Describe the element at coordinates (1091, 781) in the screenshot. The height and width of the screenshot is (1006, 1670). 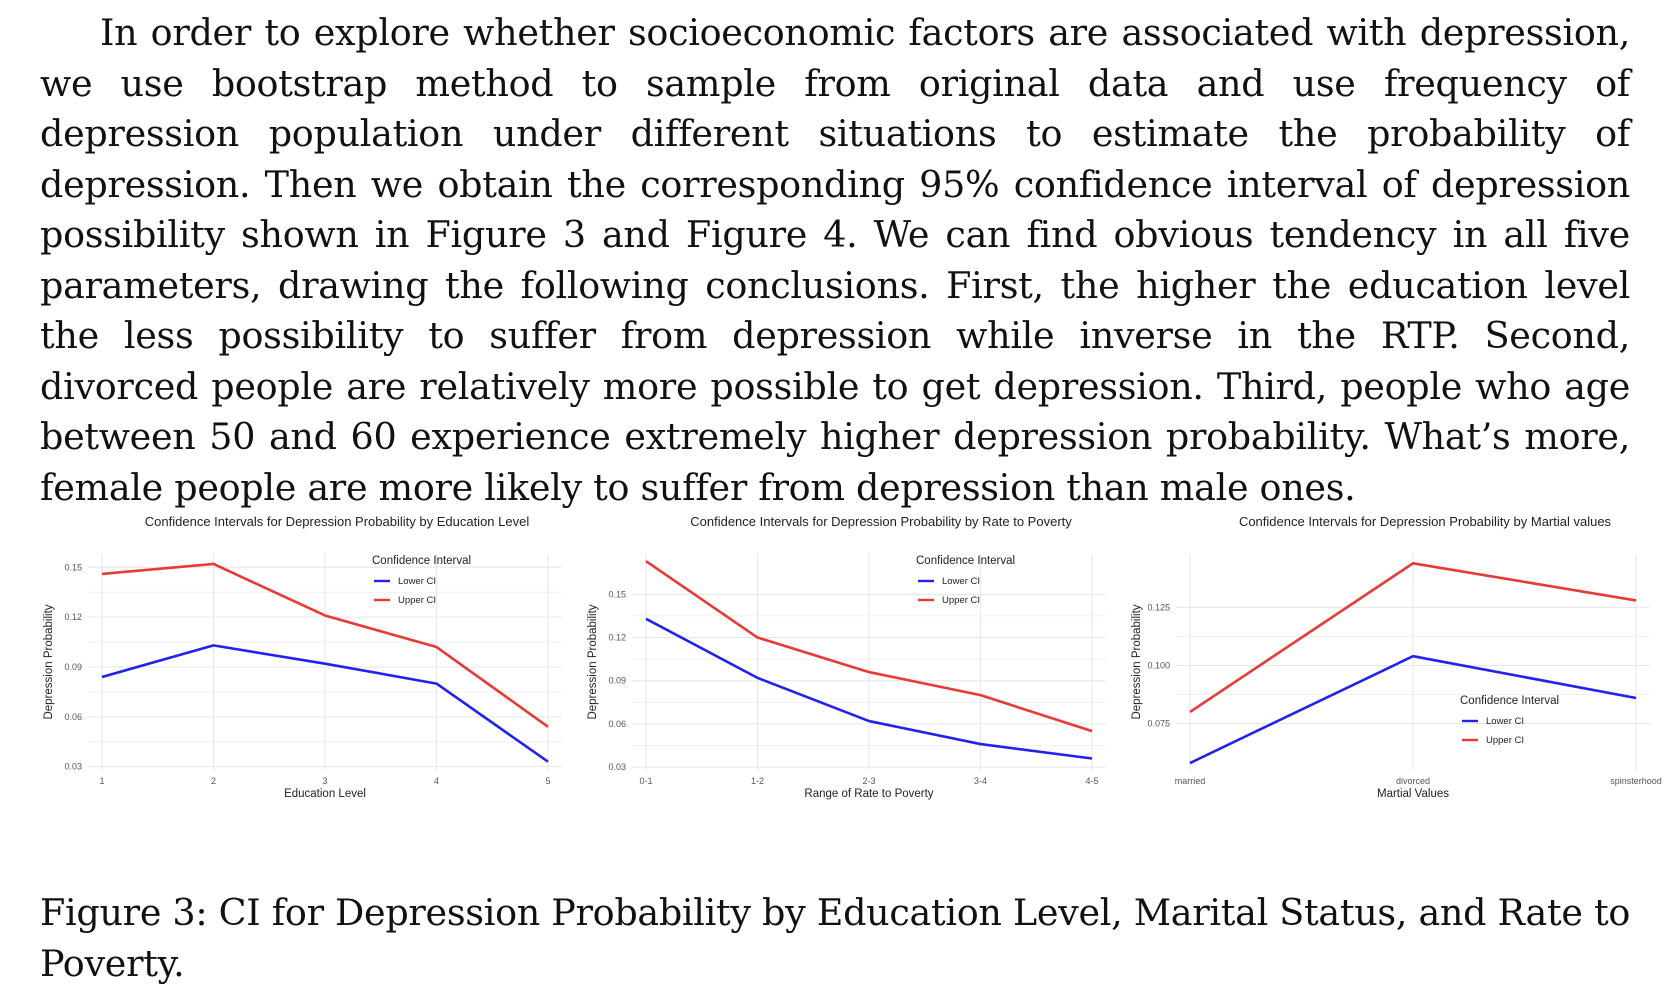
I see `x-tick-label: 4-5` at that location.